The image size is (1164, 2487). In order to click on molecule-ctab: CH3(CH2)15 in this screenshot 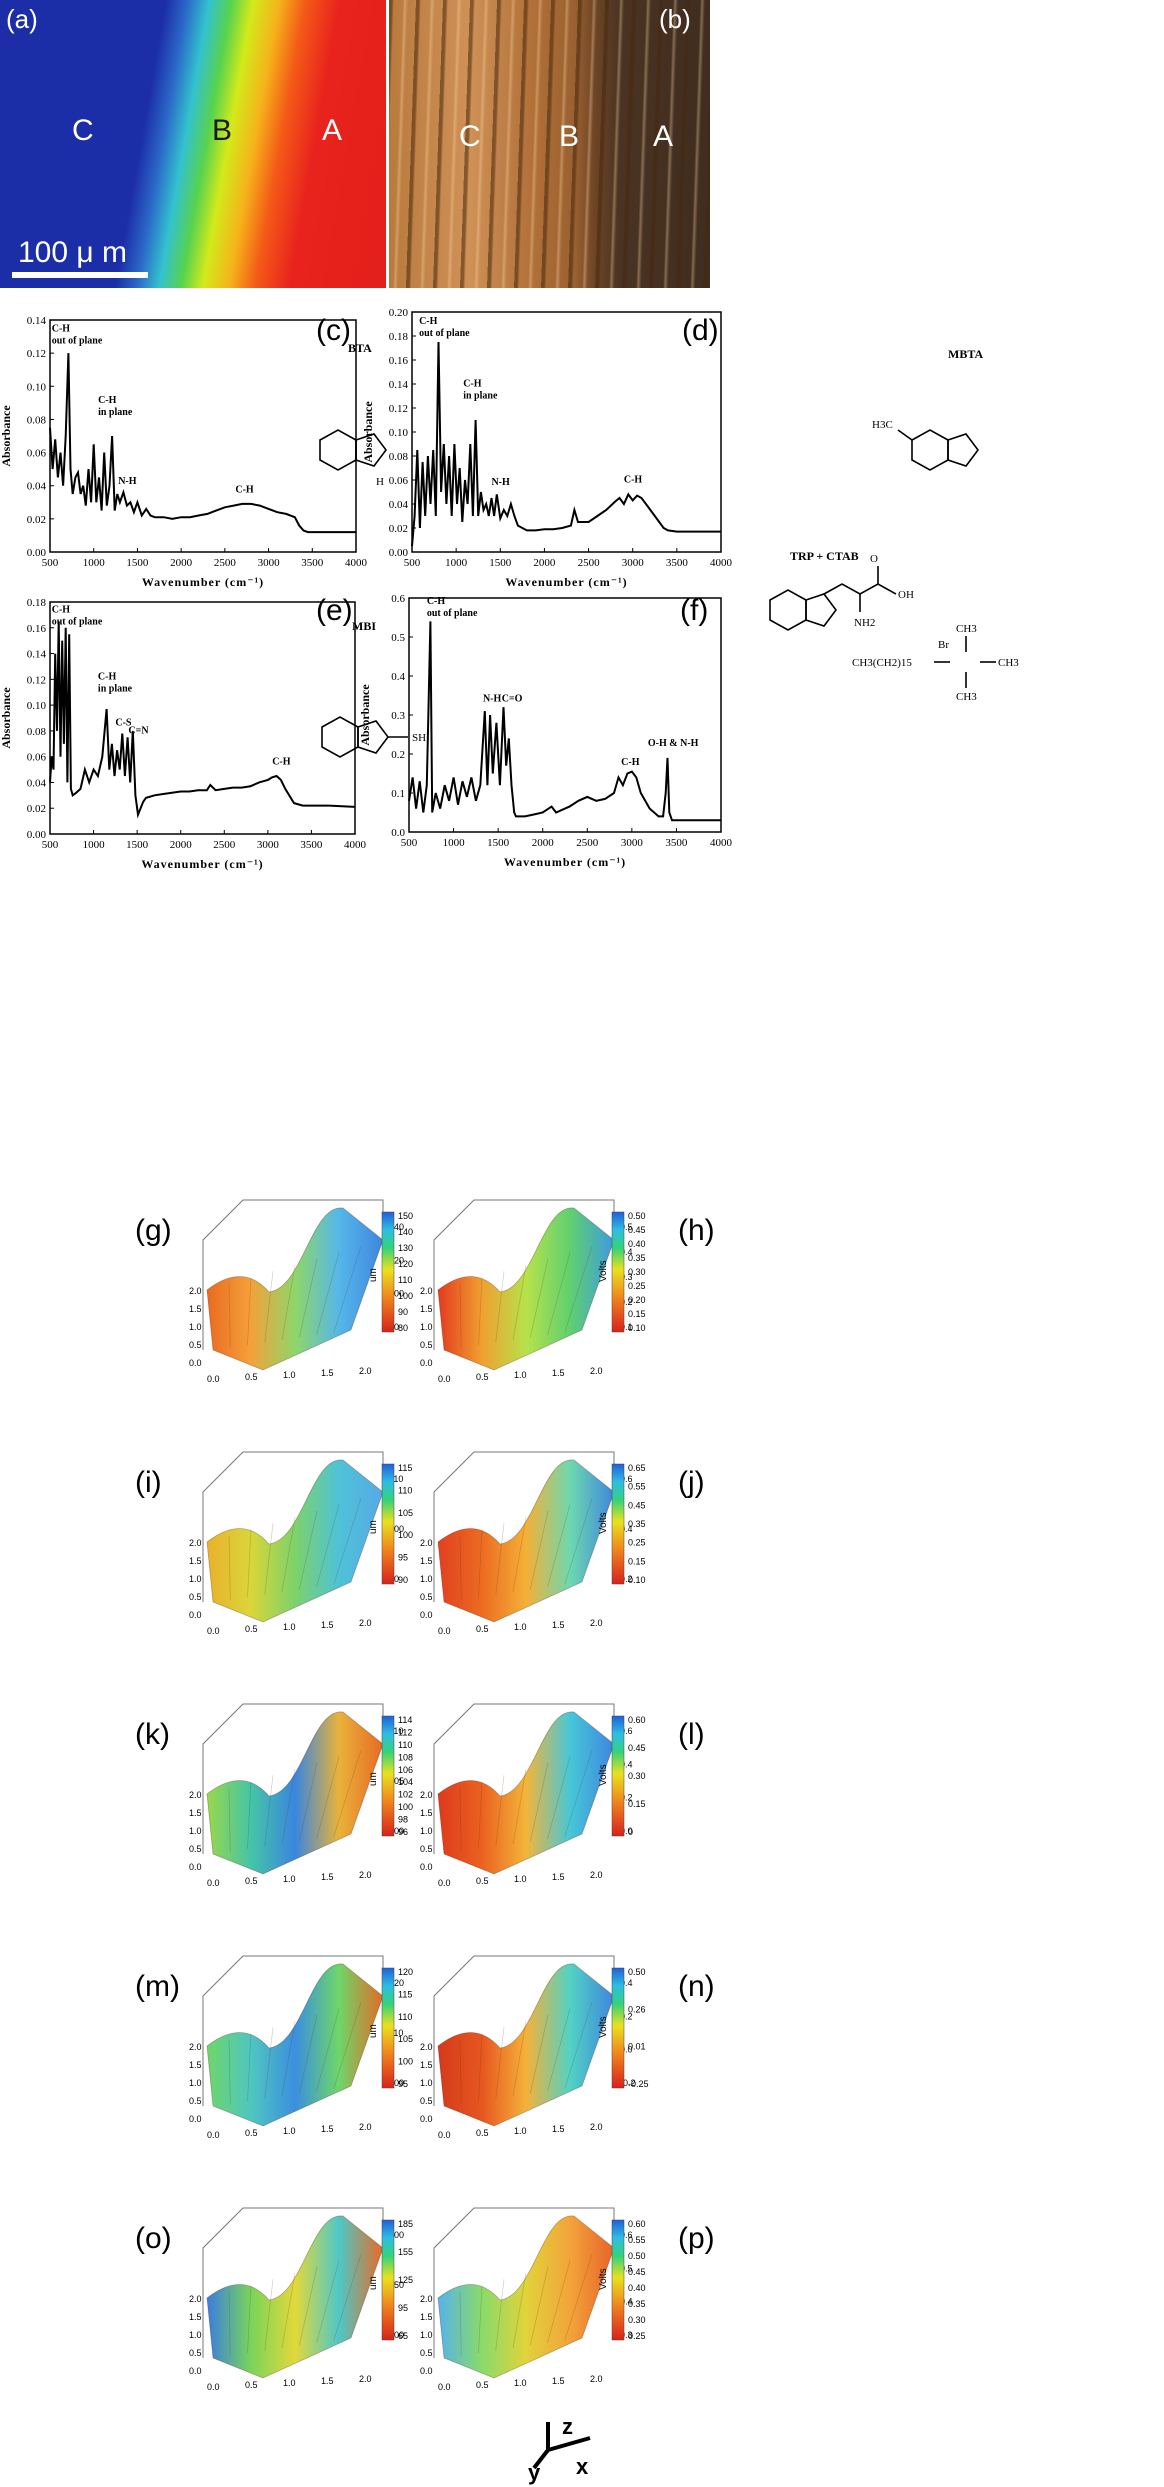, I will do `click(882, 663)`.